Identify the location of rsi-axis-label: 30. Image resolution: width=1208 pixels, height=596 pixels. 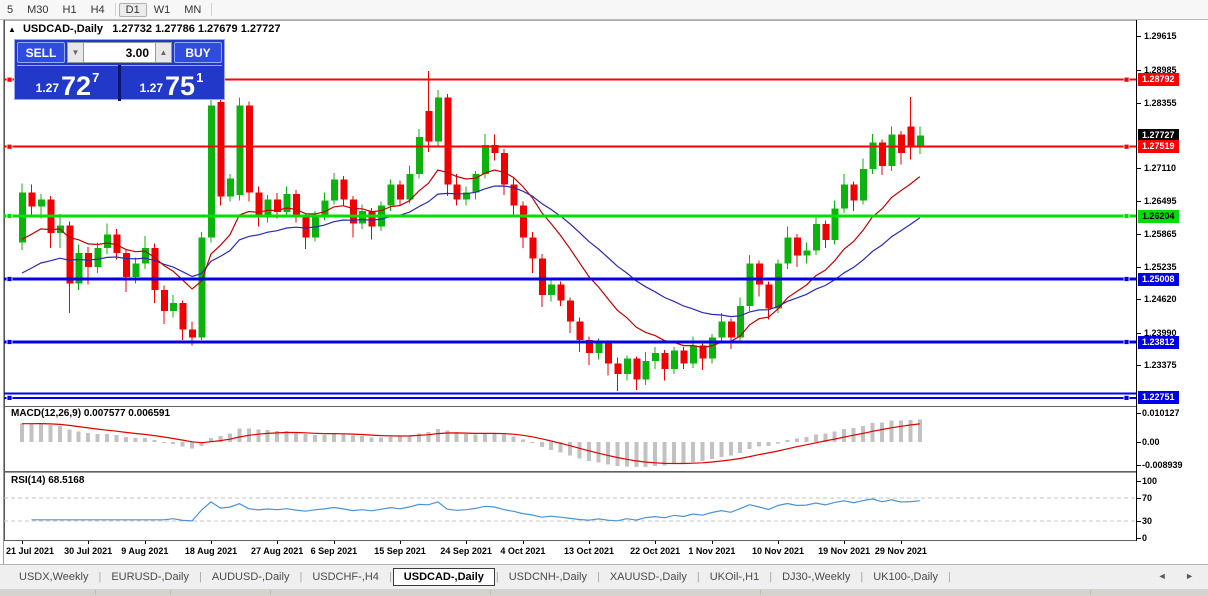
(1144, 521).